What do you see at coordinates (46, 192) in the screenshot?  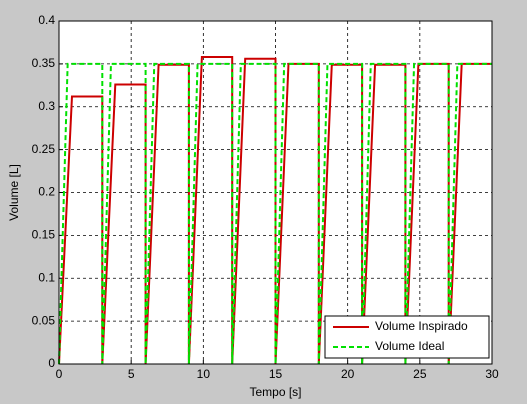 I see `y-tick-label: 0.2` at bounding box center [46, 192].